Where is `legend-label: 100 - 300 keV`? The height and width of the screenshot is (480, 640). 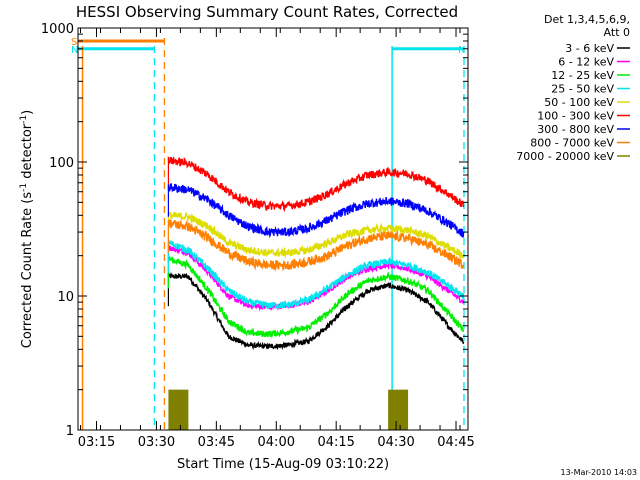
legend-label: 100 - 300 keV is located at coordinates (575, 116).